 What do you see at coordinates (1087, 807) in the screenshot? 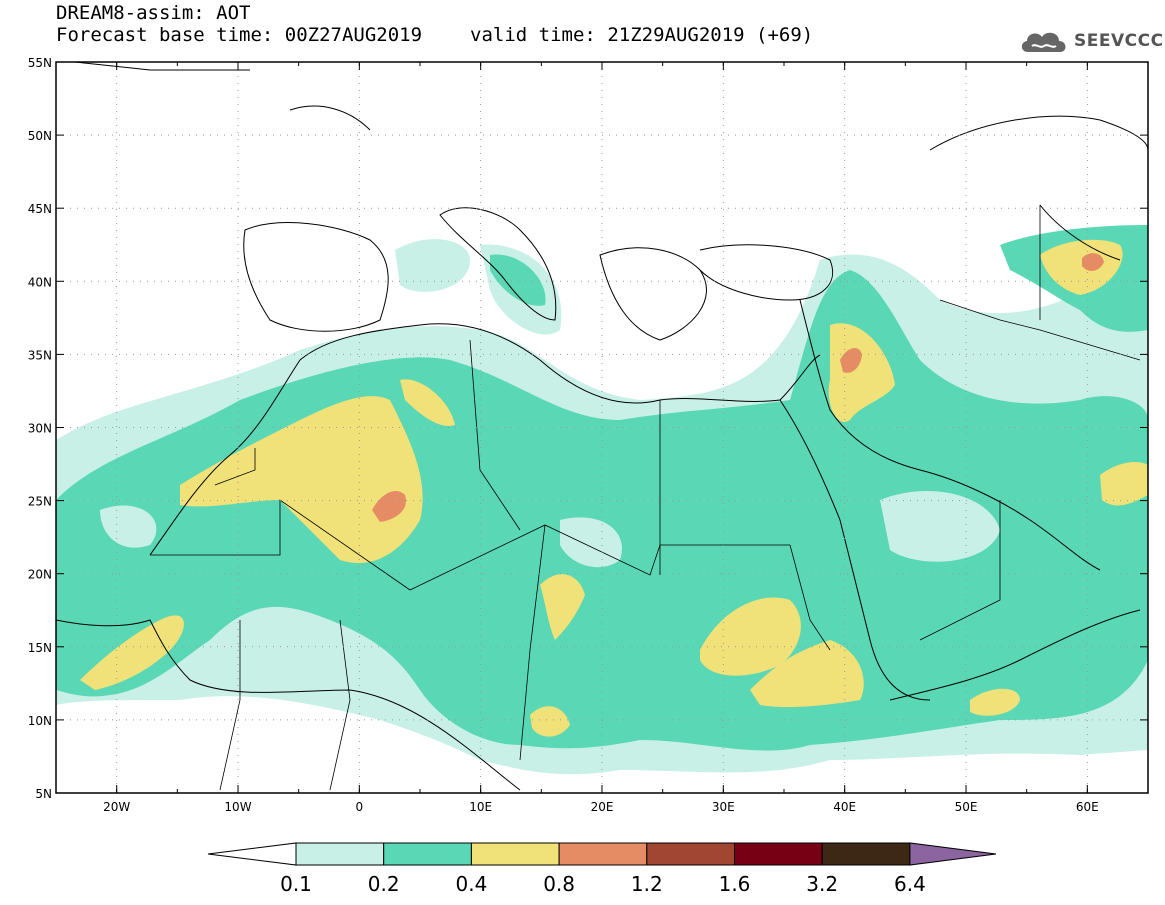
I see `lon-label: 60E` at bounding box center [1087, 807].